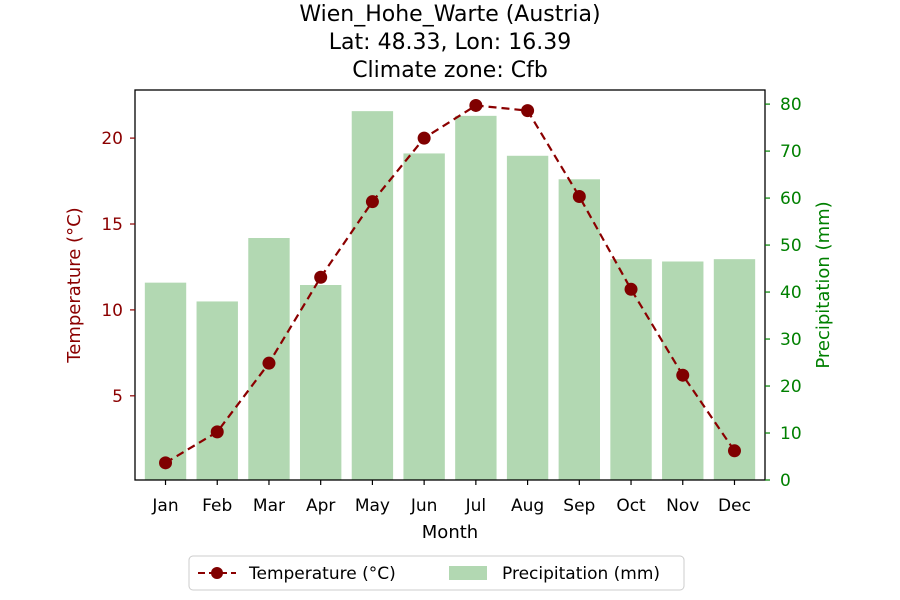 The height and width of the screenshot is (600, 900). I want to click on left-y-tick-label: 10, so click(112, 311).